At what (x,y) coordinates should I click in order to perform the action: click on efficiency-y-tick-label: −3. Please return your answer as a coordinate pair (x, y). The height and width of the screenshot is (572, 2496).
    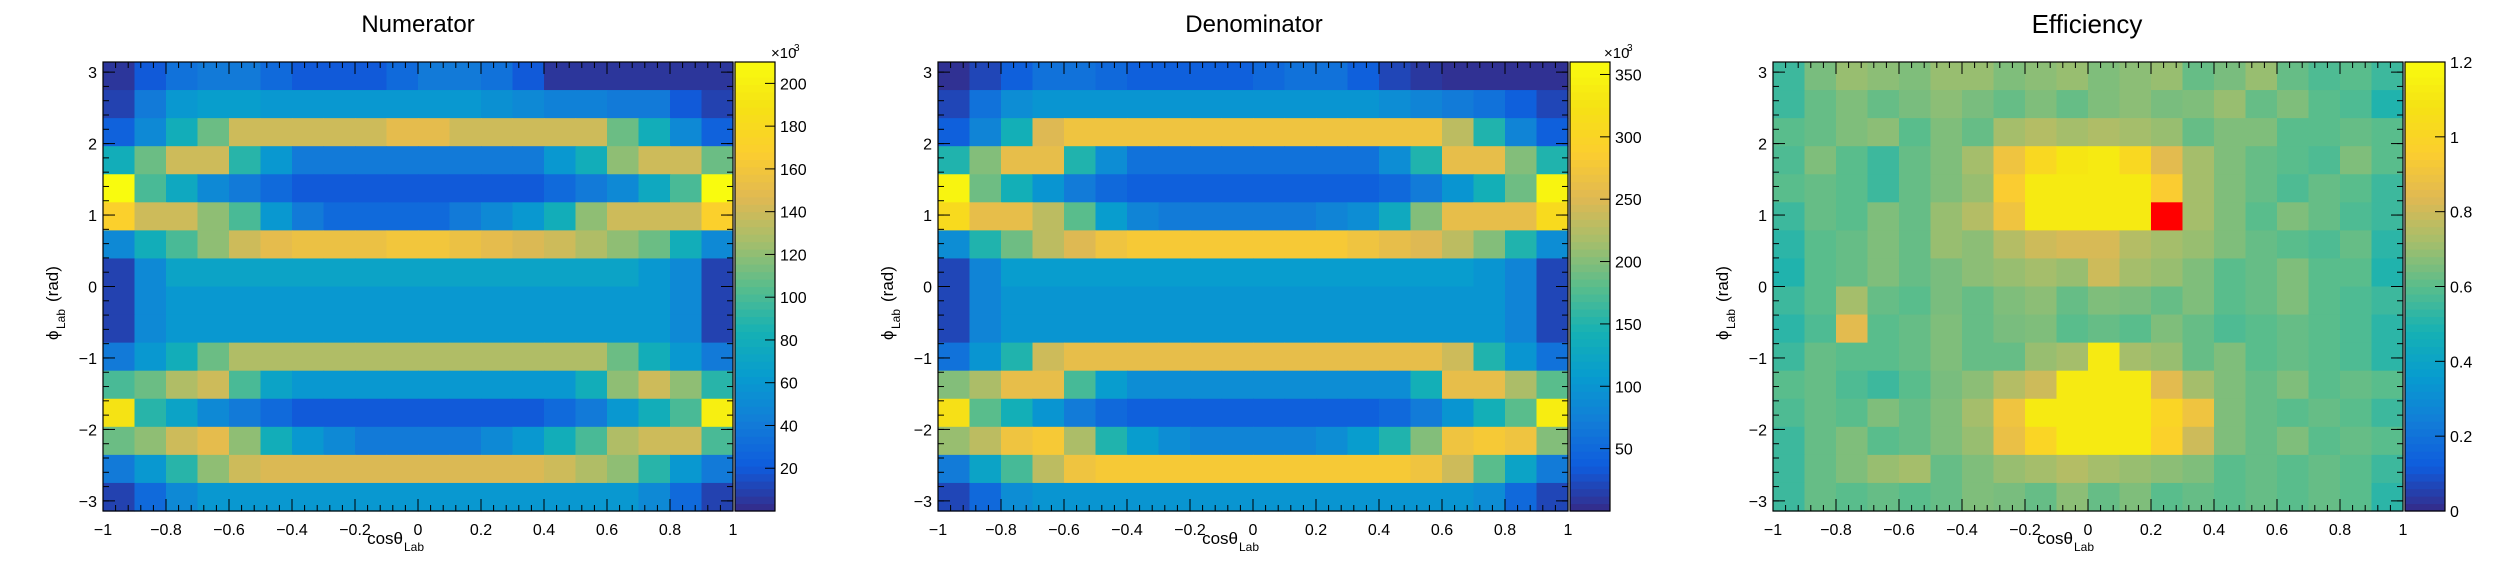
    Looking at the image, I should click on (1758, 502).